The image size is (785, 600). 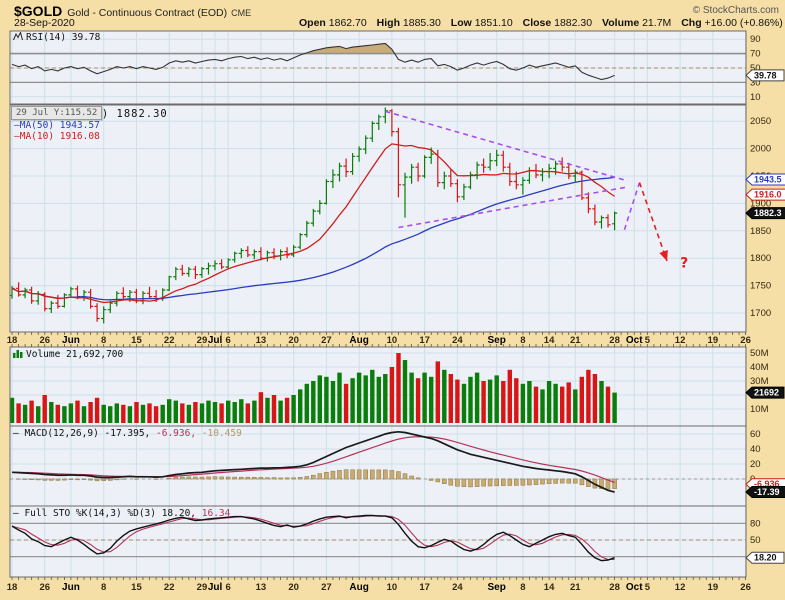 I want to click on security-name: Gold - Continuous Contract (EOD), so click(x=147, y=13).